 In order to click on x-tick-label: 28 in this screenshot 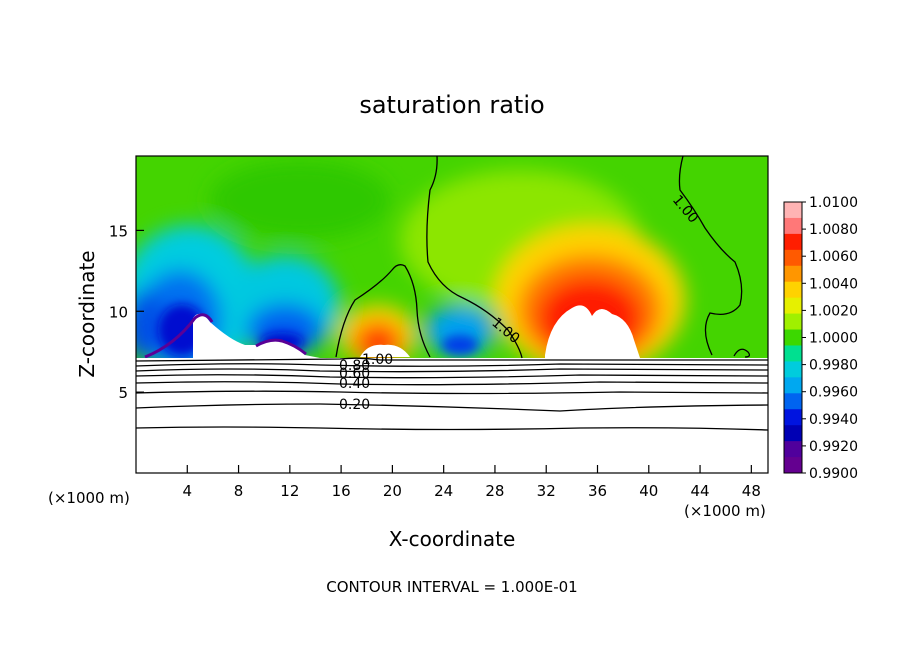, I will do `click(494, 491)`.